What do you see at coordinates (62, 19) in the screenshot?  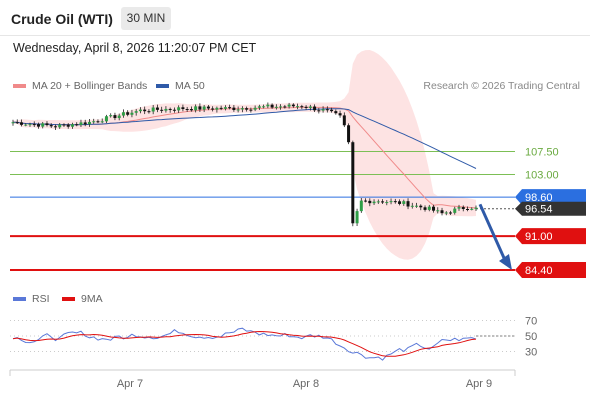 I see `instrument-title: Crude Oil (WTI)` at bounding box center [62, 19].